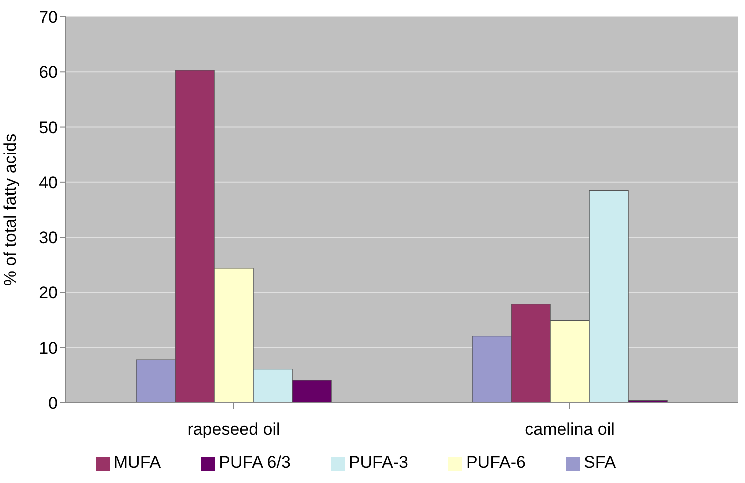 Image resolution: width=745 pixels, height=483 pixels. I want to click on x-tick-label: camelina oil, so click(570, 430).